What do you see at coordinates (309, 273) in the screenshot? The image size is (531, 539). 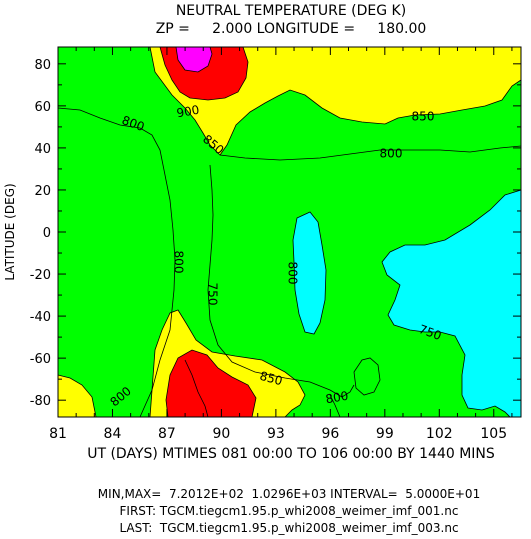 I see `cyan-region-center` at bounding box center [309, 273].